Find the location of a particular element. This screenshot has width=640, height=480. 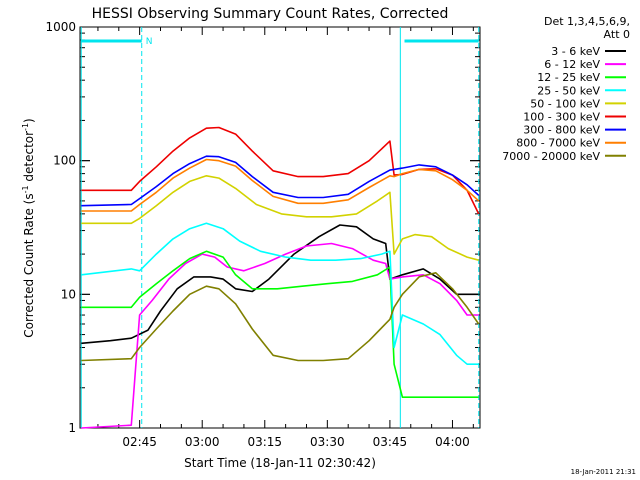

x-axis-label: Start Time (18-Jan-11 02:30:42) is located at coordinates (280, 463).